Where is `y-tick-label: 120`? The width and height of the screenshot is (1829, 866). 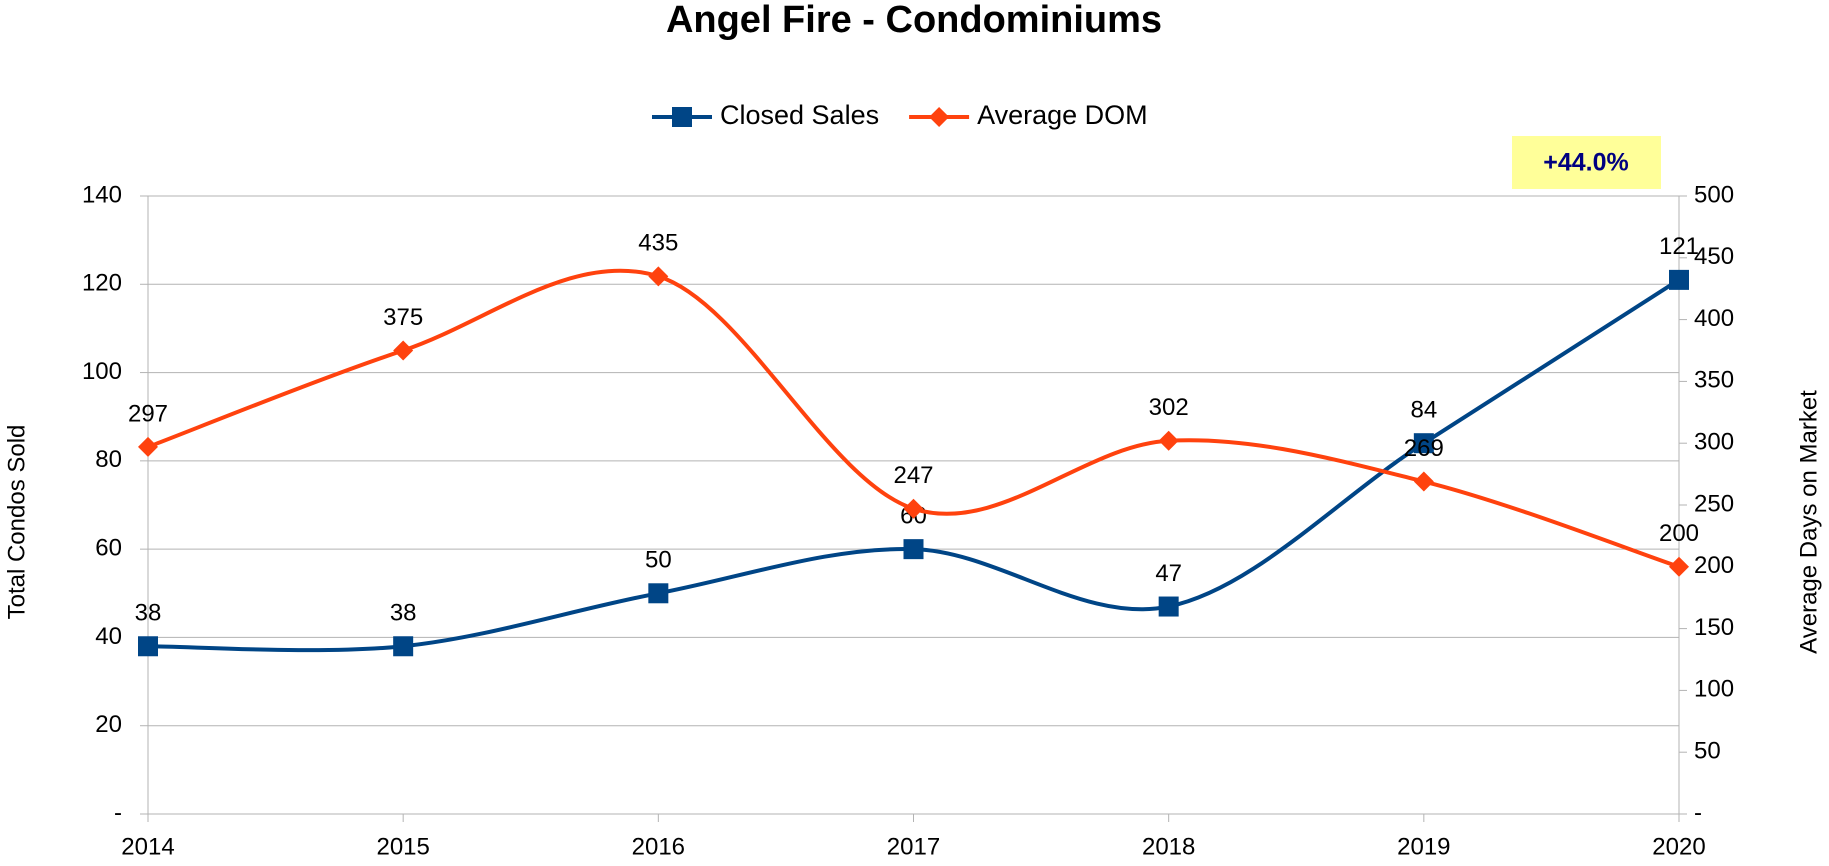 y-tick-label: 120 is located at coordinates (102, 283).